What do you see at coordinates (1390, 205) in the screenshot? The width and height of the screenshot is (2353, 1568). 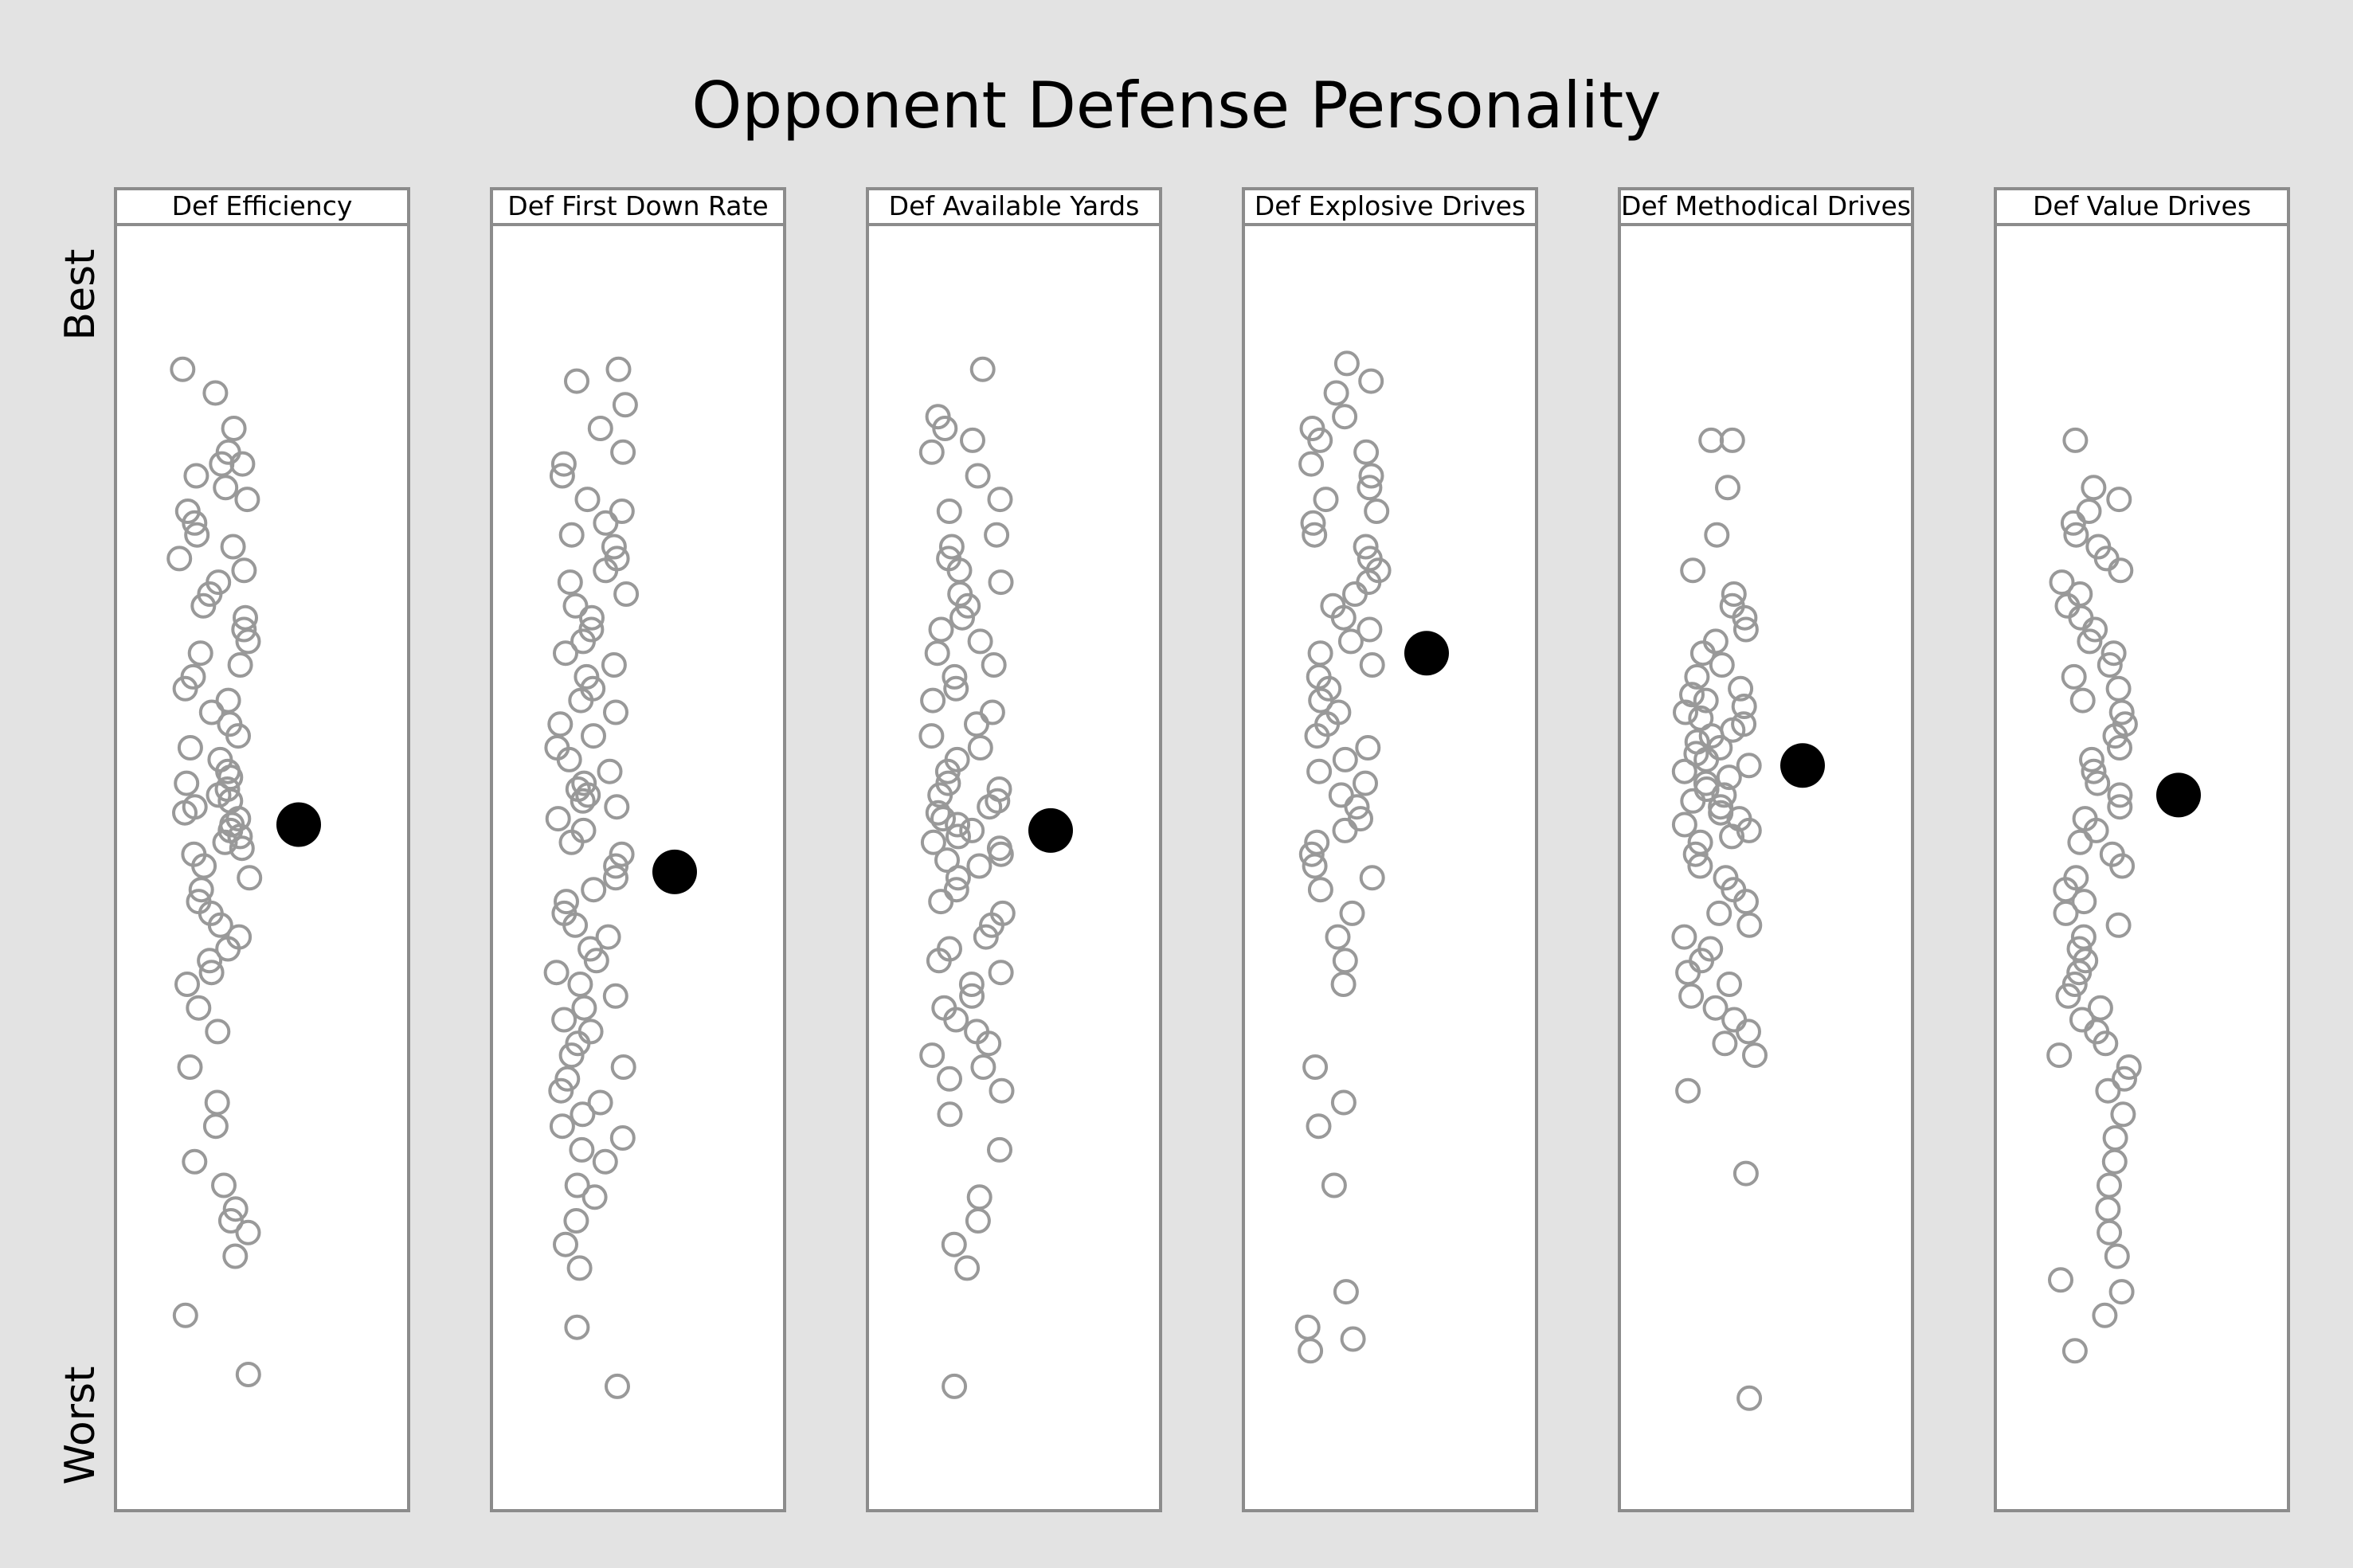 I see `panel-label: Def Explosive Drives` at bounding box center [1390, 205].